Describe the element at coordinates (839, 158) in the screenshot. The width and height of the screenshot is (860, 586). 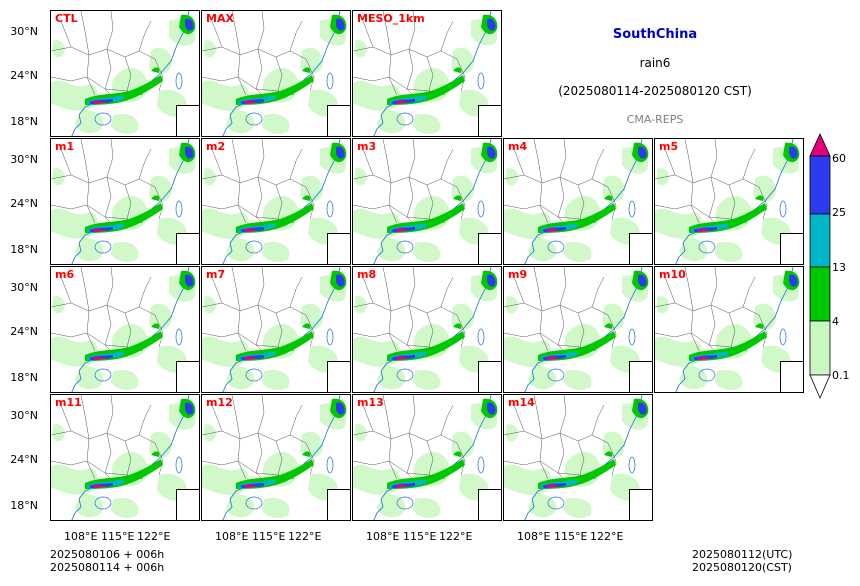
I see `colorbar-label-60: 60` at that location.